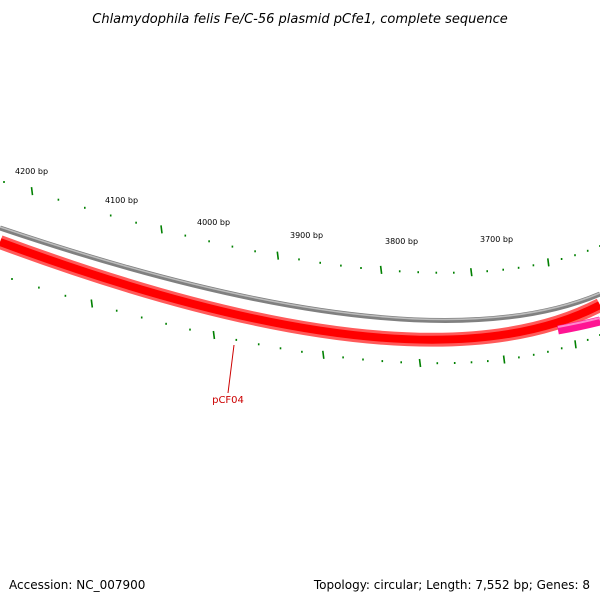 This screenshot has width=600, height=600. What do you see at coordinates (305, 323) in the screenshot?
I see `inner-tick-marks` at bounding box center [305, 323].